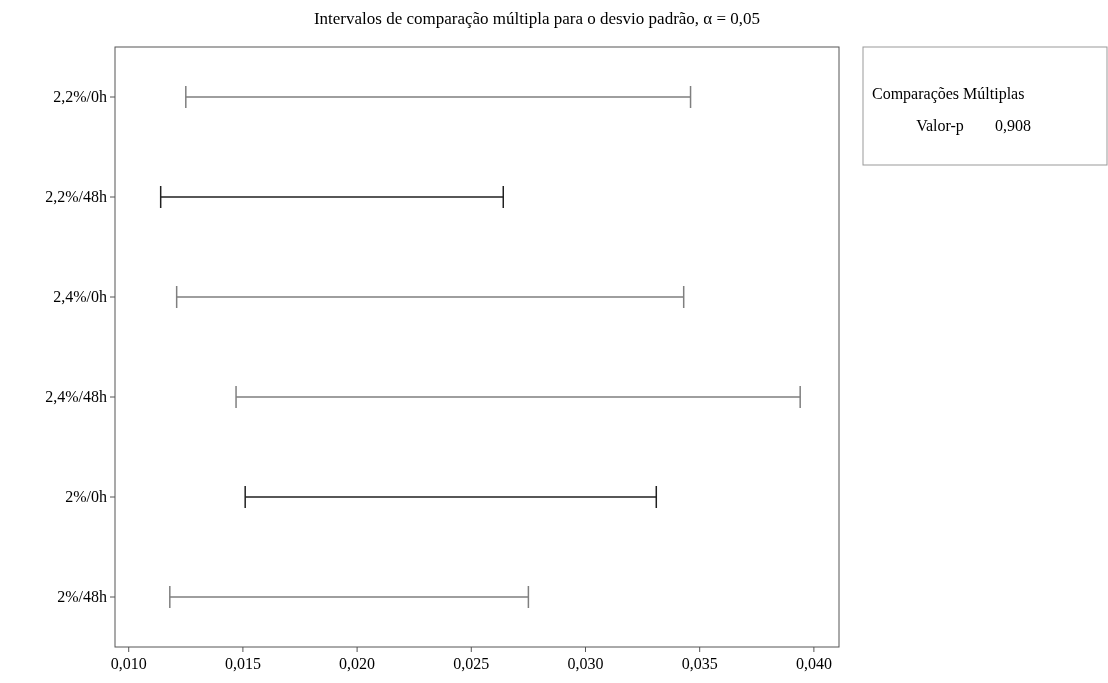  I want to click on x-tick-label: 0,030, so click(585, 663).